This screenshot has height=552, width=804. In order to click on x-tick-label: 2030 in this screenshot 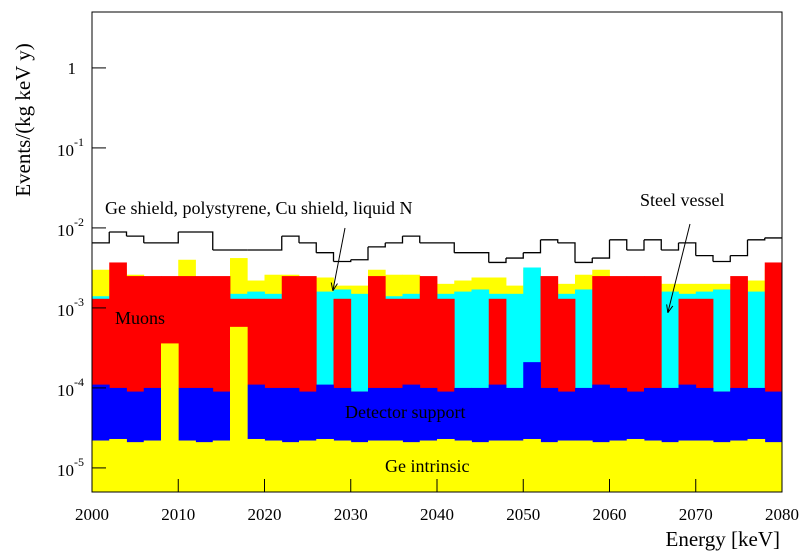, I will do `click(351, 514)`.